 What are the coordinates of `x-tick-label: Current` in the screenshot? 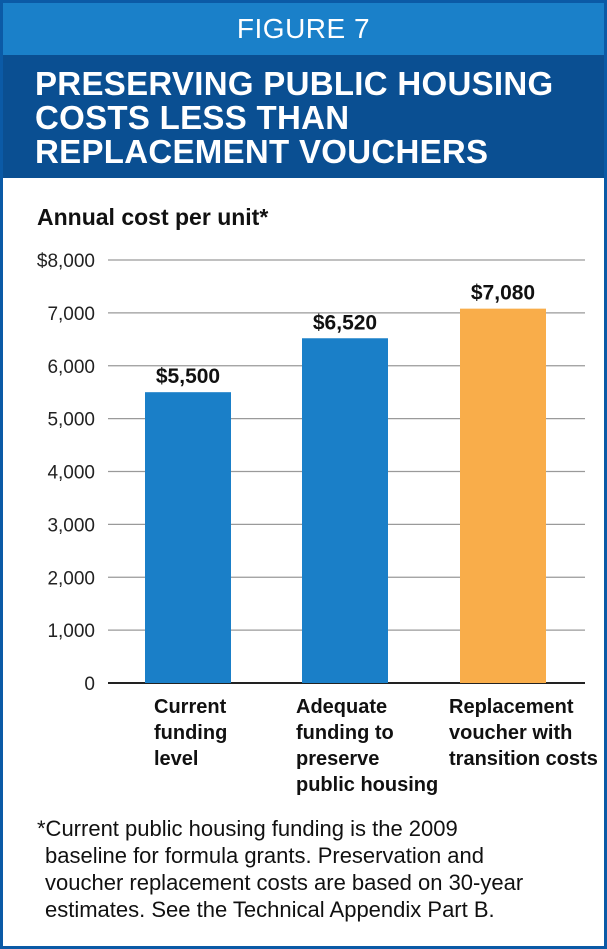 It's located at (190, 707).